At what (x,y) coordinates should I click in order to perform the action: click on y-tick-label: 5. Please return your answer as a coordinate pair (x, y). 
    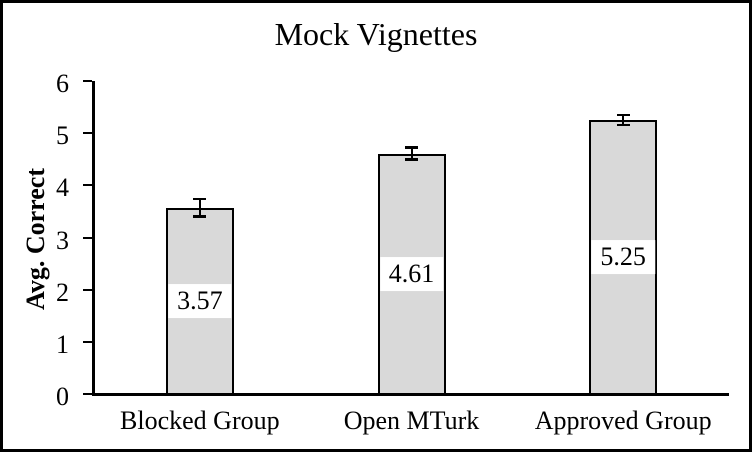
    Looking at the image, I should click on (62, 136).